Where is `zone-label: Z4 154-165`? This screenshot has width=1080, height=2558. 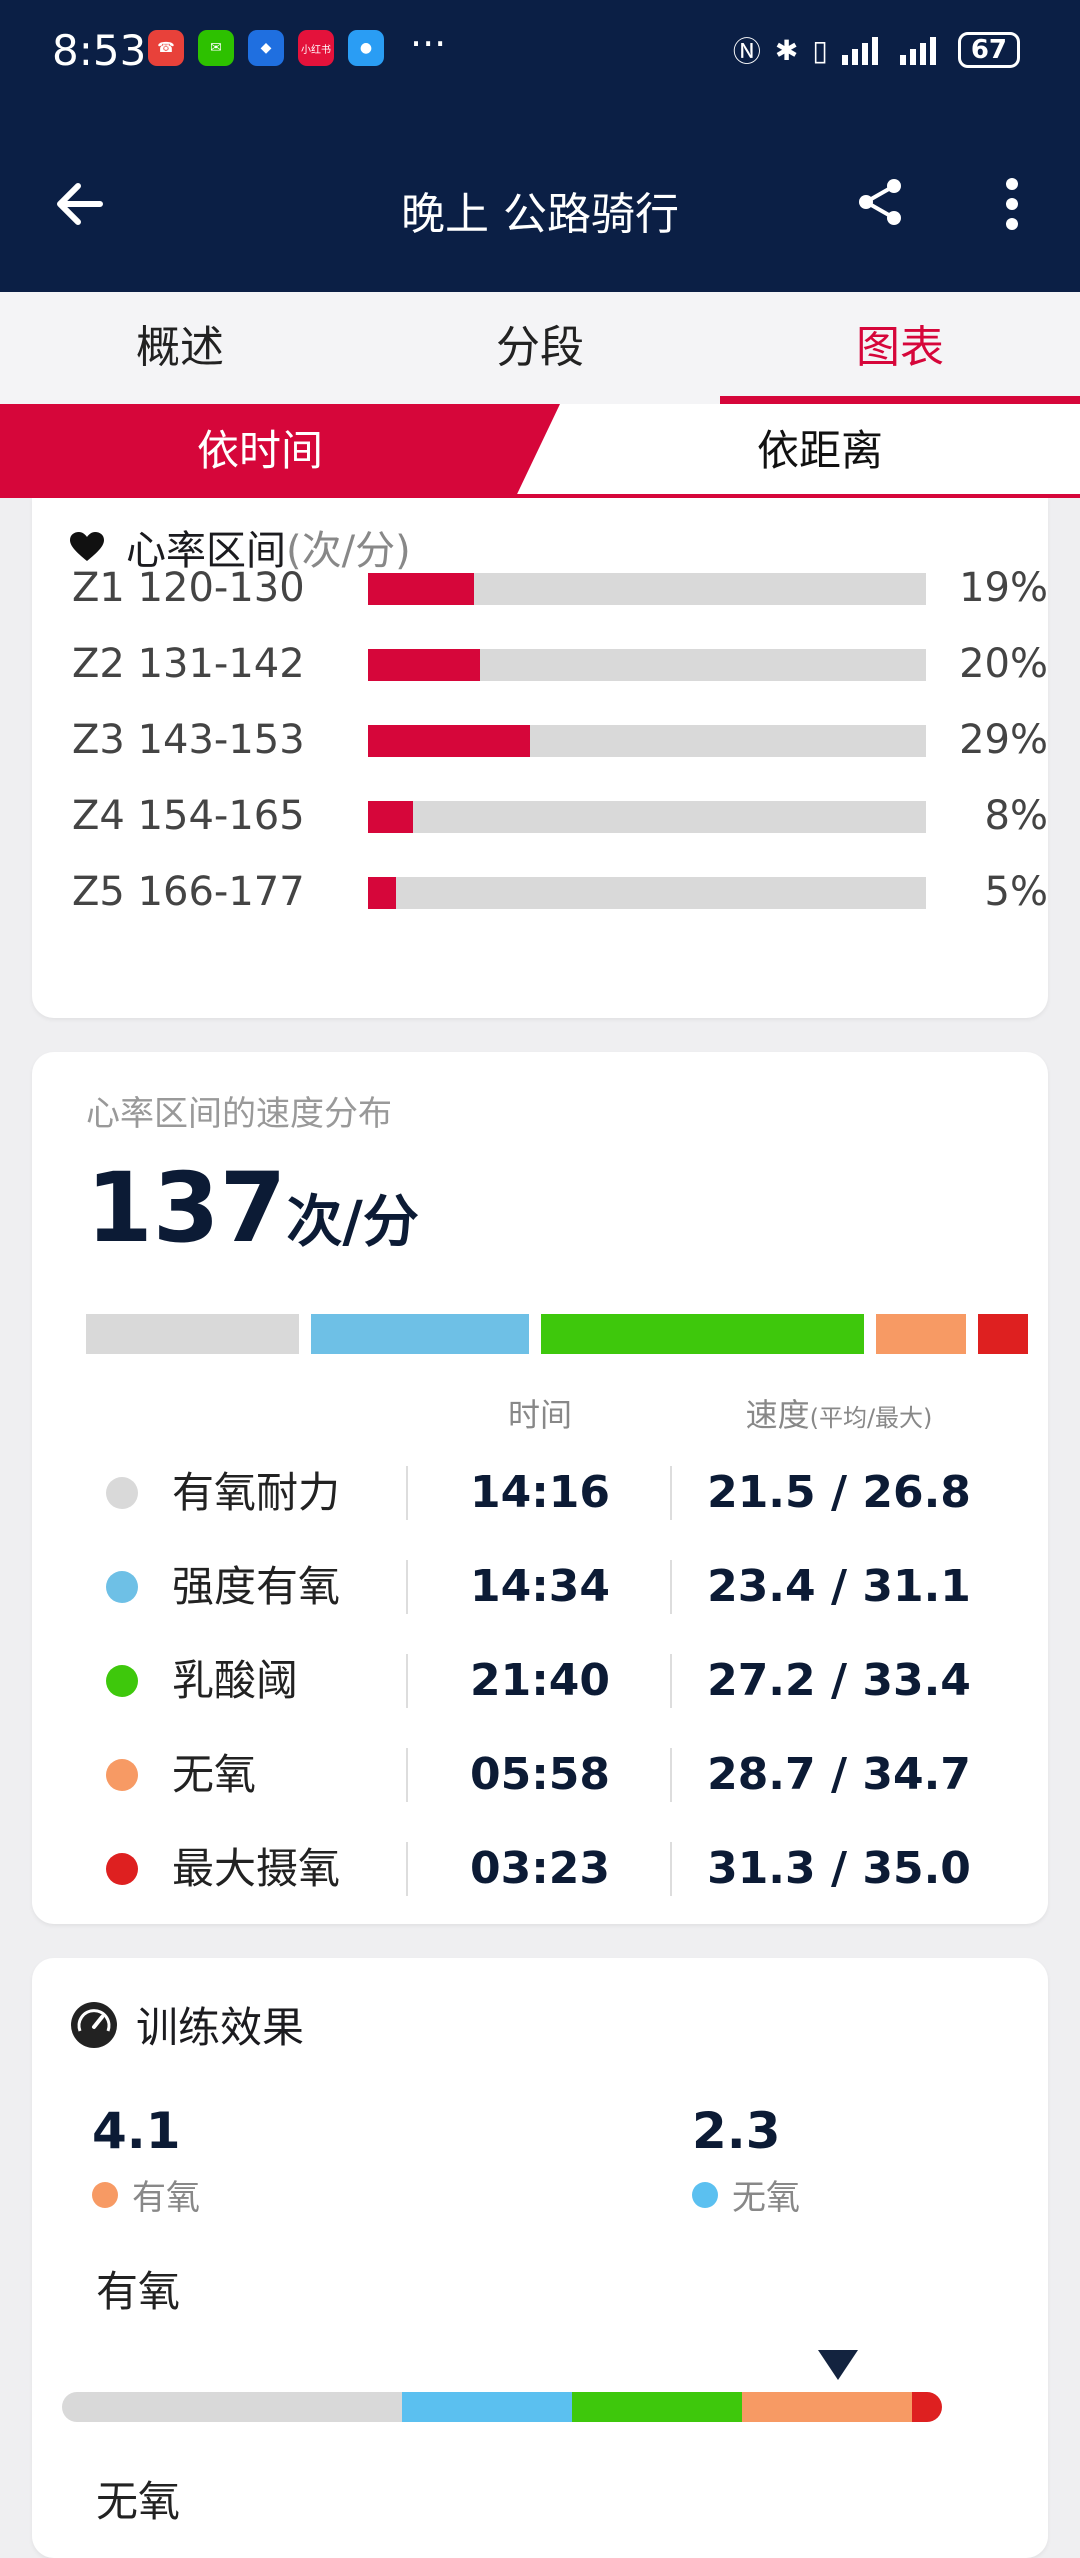 zone-label: Z4 154-165 is located at coordinates (188, 816).